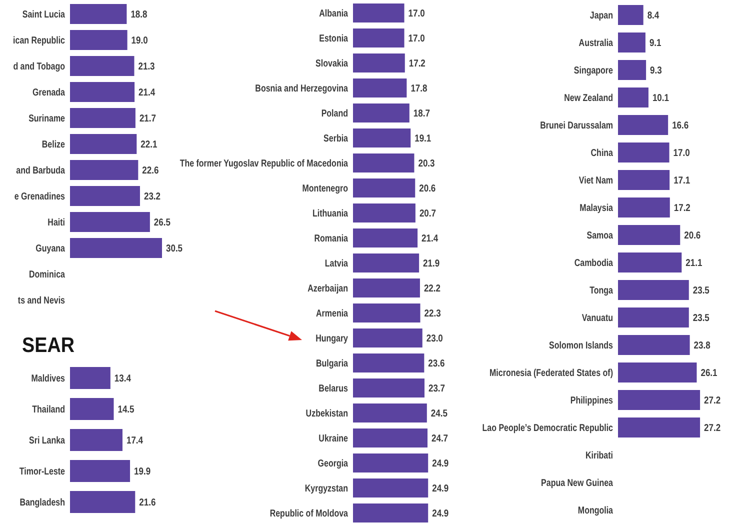  What do you see at coordinates (416, 13) in the screenshot?
I see `data-label: 17.0` at bounding box center [416, 13].